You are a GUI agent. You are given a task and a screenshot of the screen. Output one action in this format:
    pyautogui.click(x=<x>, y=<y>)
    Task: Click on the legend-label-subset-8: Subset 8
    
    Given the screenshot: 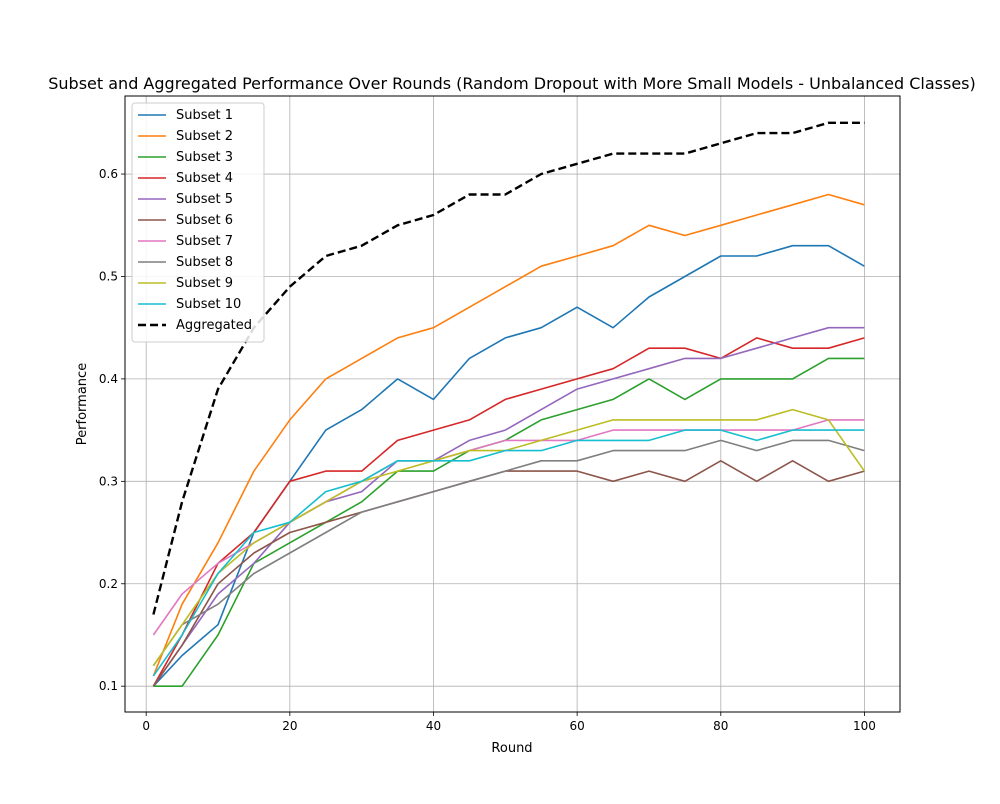 What is the action you would take?
    pyautogui.click(x=204, y=262)
    